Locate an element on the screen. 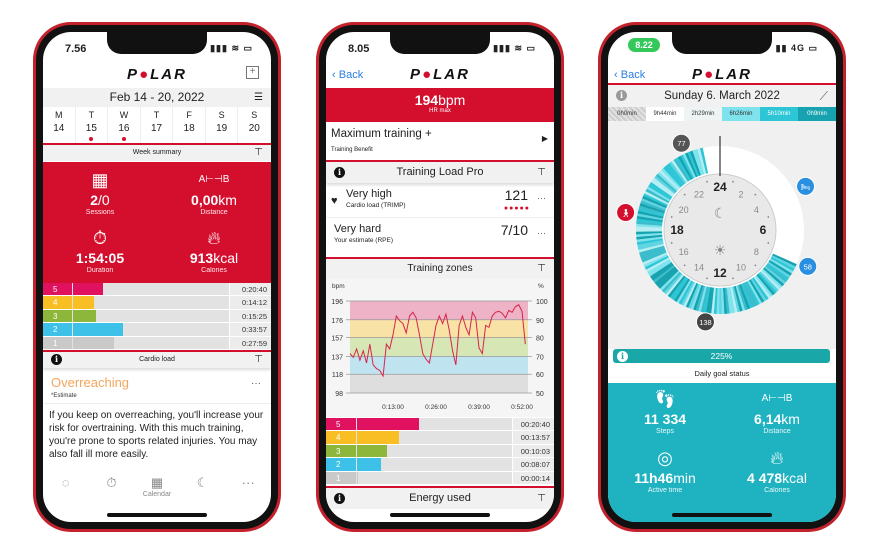 Image resolution: width=880 pixels, height=550 pixels. rpe-row: Very hard Your estimate (RPE) 7/10 ··· is located at coordinates (440, 237).